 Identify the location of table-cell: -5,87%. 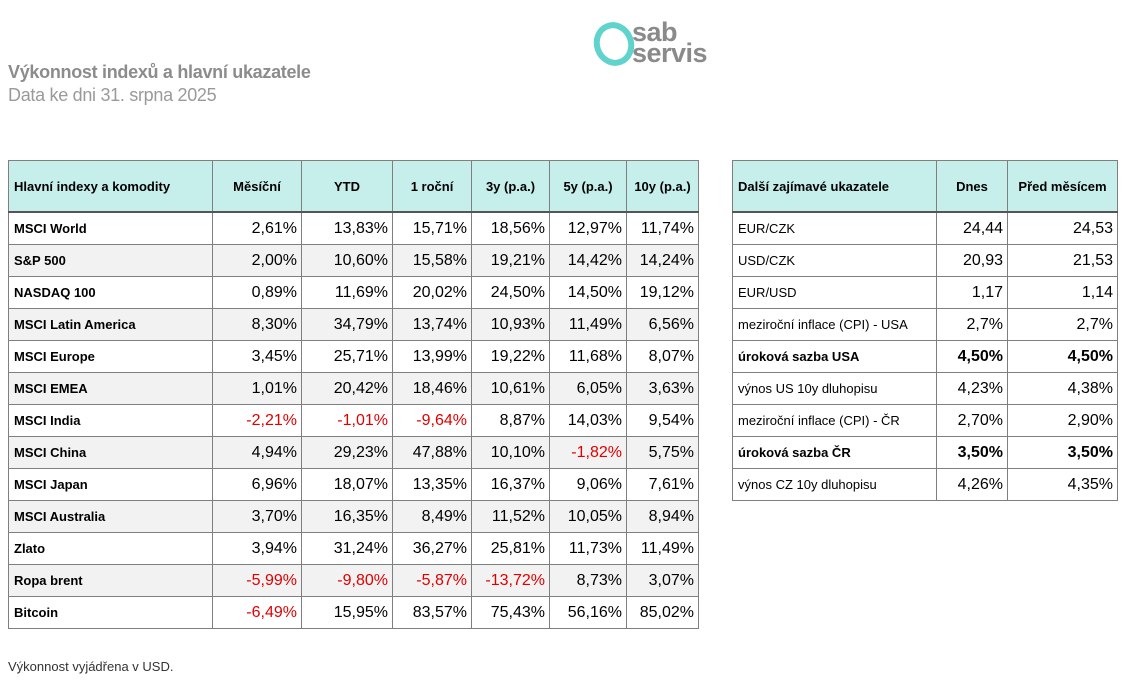
(432, 580).